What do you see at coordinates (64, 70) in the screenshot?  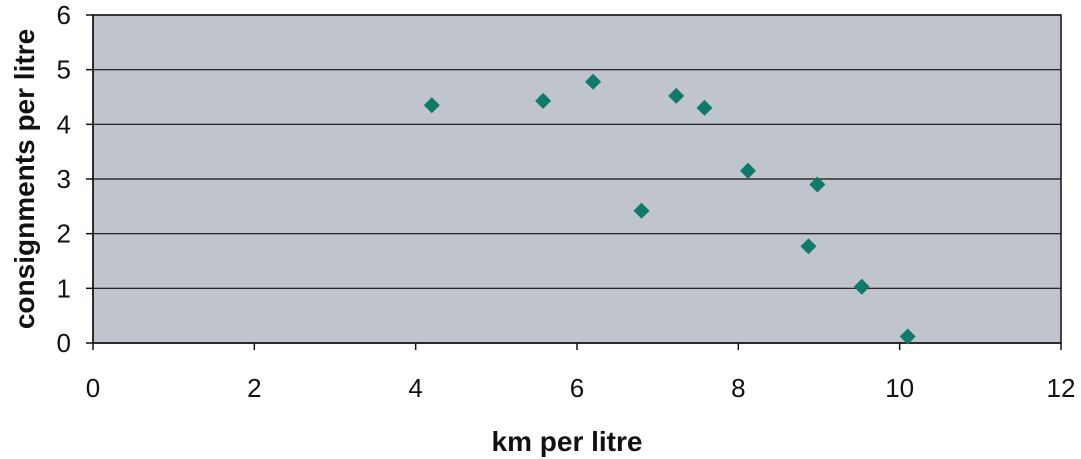 I see `y-tick-label: 5` at bounding box center [64, 70].